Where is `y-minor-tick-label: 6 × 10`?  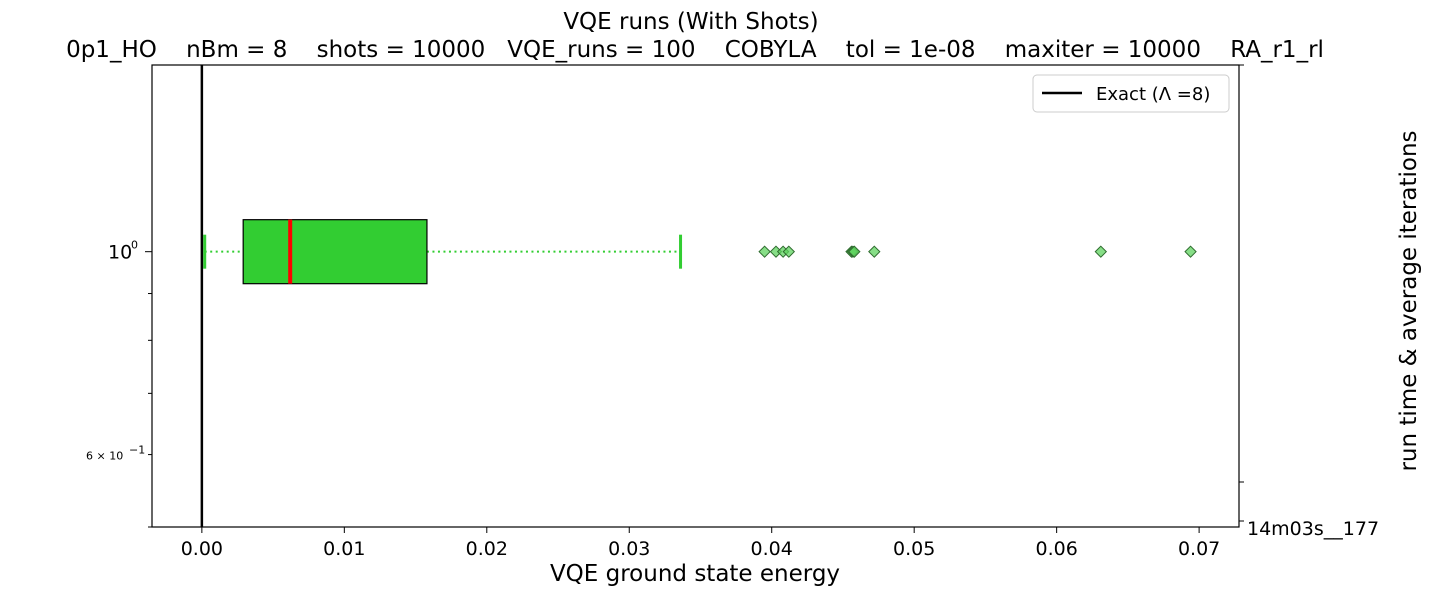 y-minor-tick-label: 6 × 10 is located at coordinates (104, 456).